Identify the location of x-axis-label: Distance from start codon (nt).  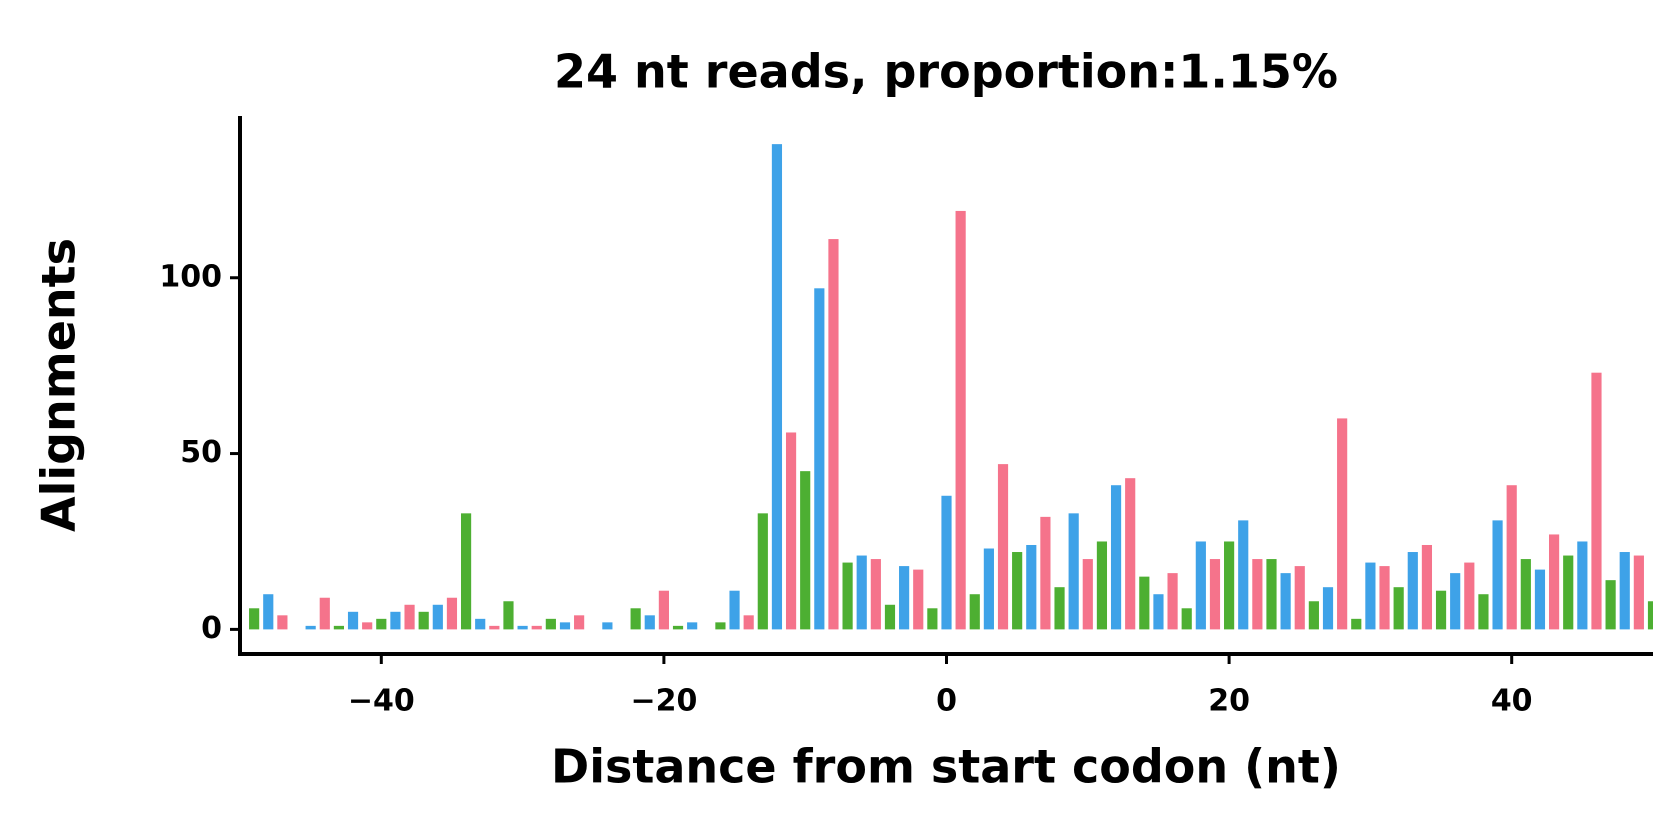
(946, 767).